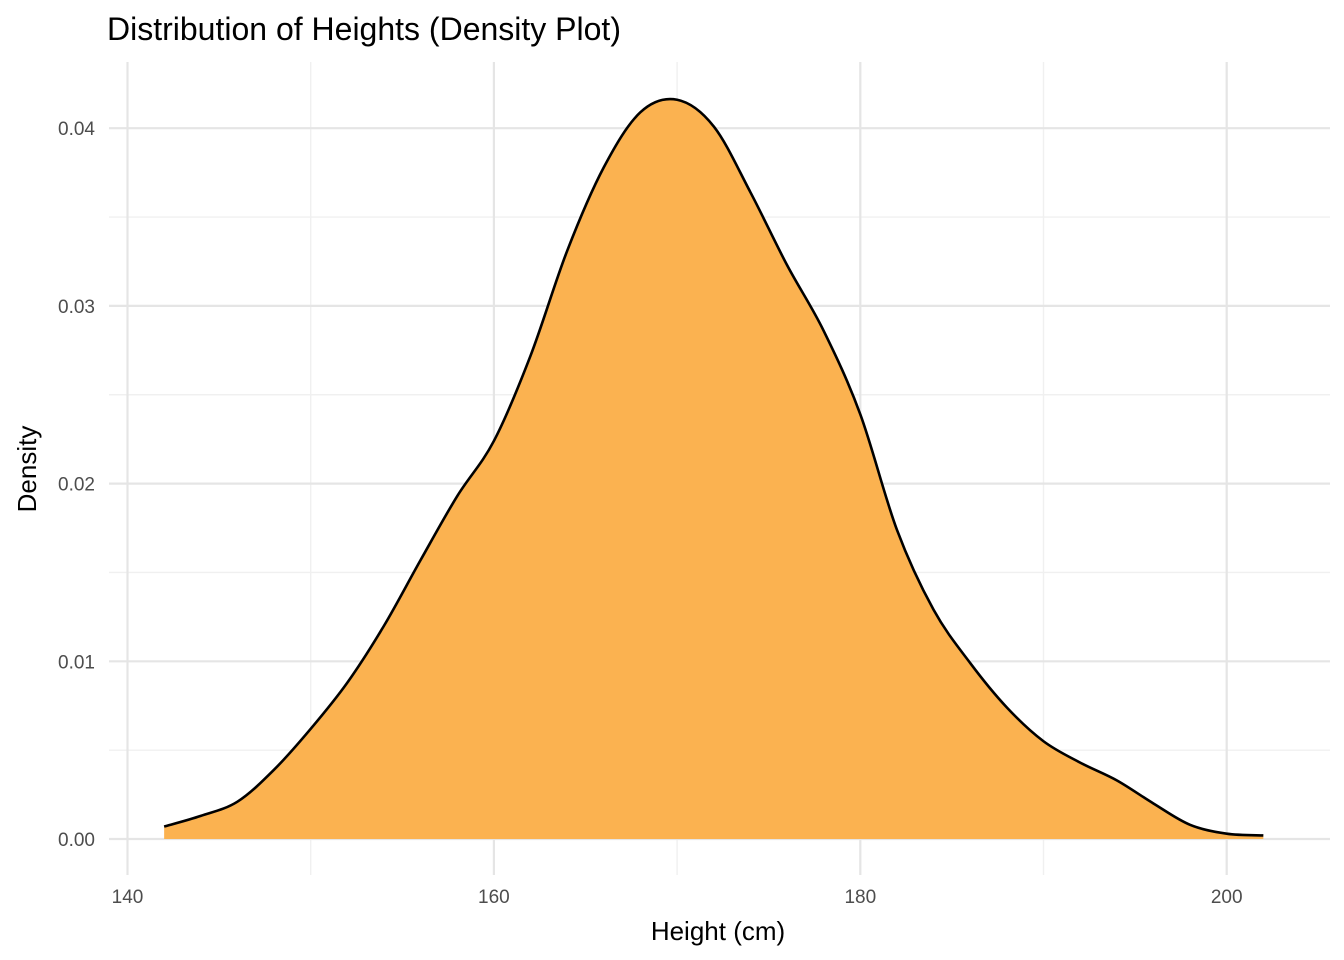 This screenshot has height=960, width=1344. I want to click on x-tick-label: 180, so click(860, 897).